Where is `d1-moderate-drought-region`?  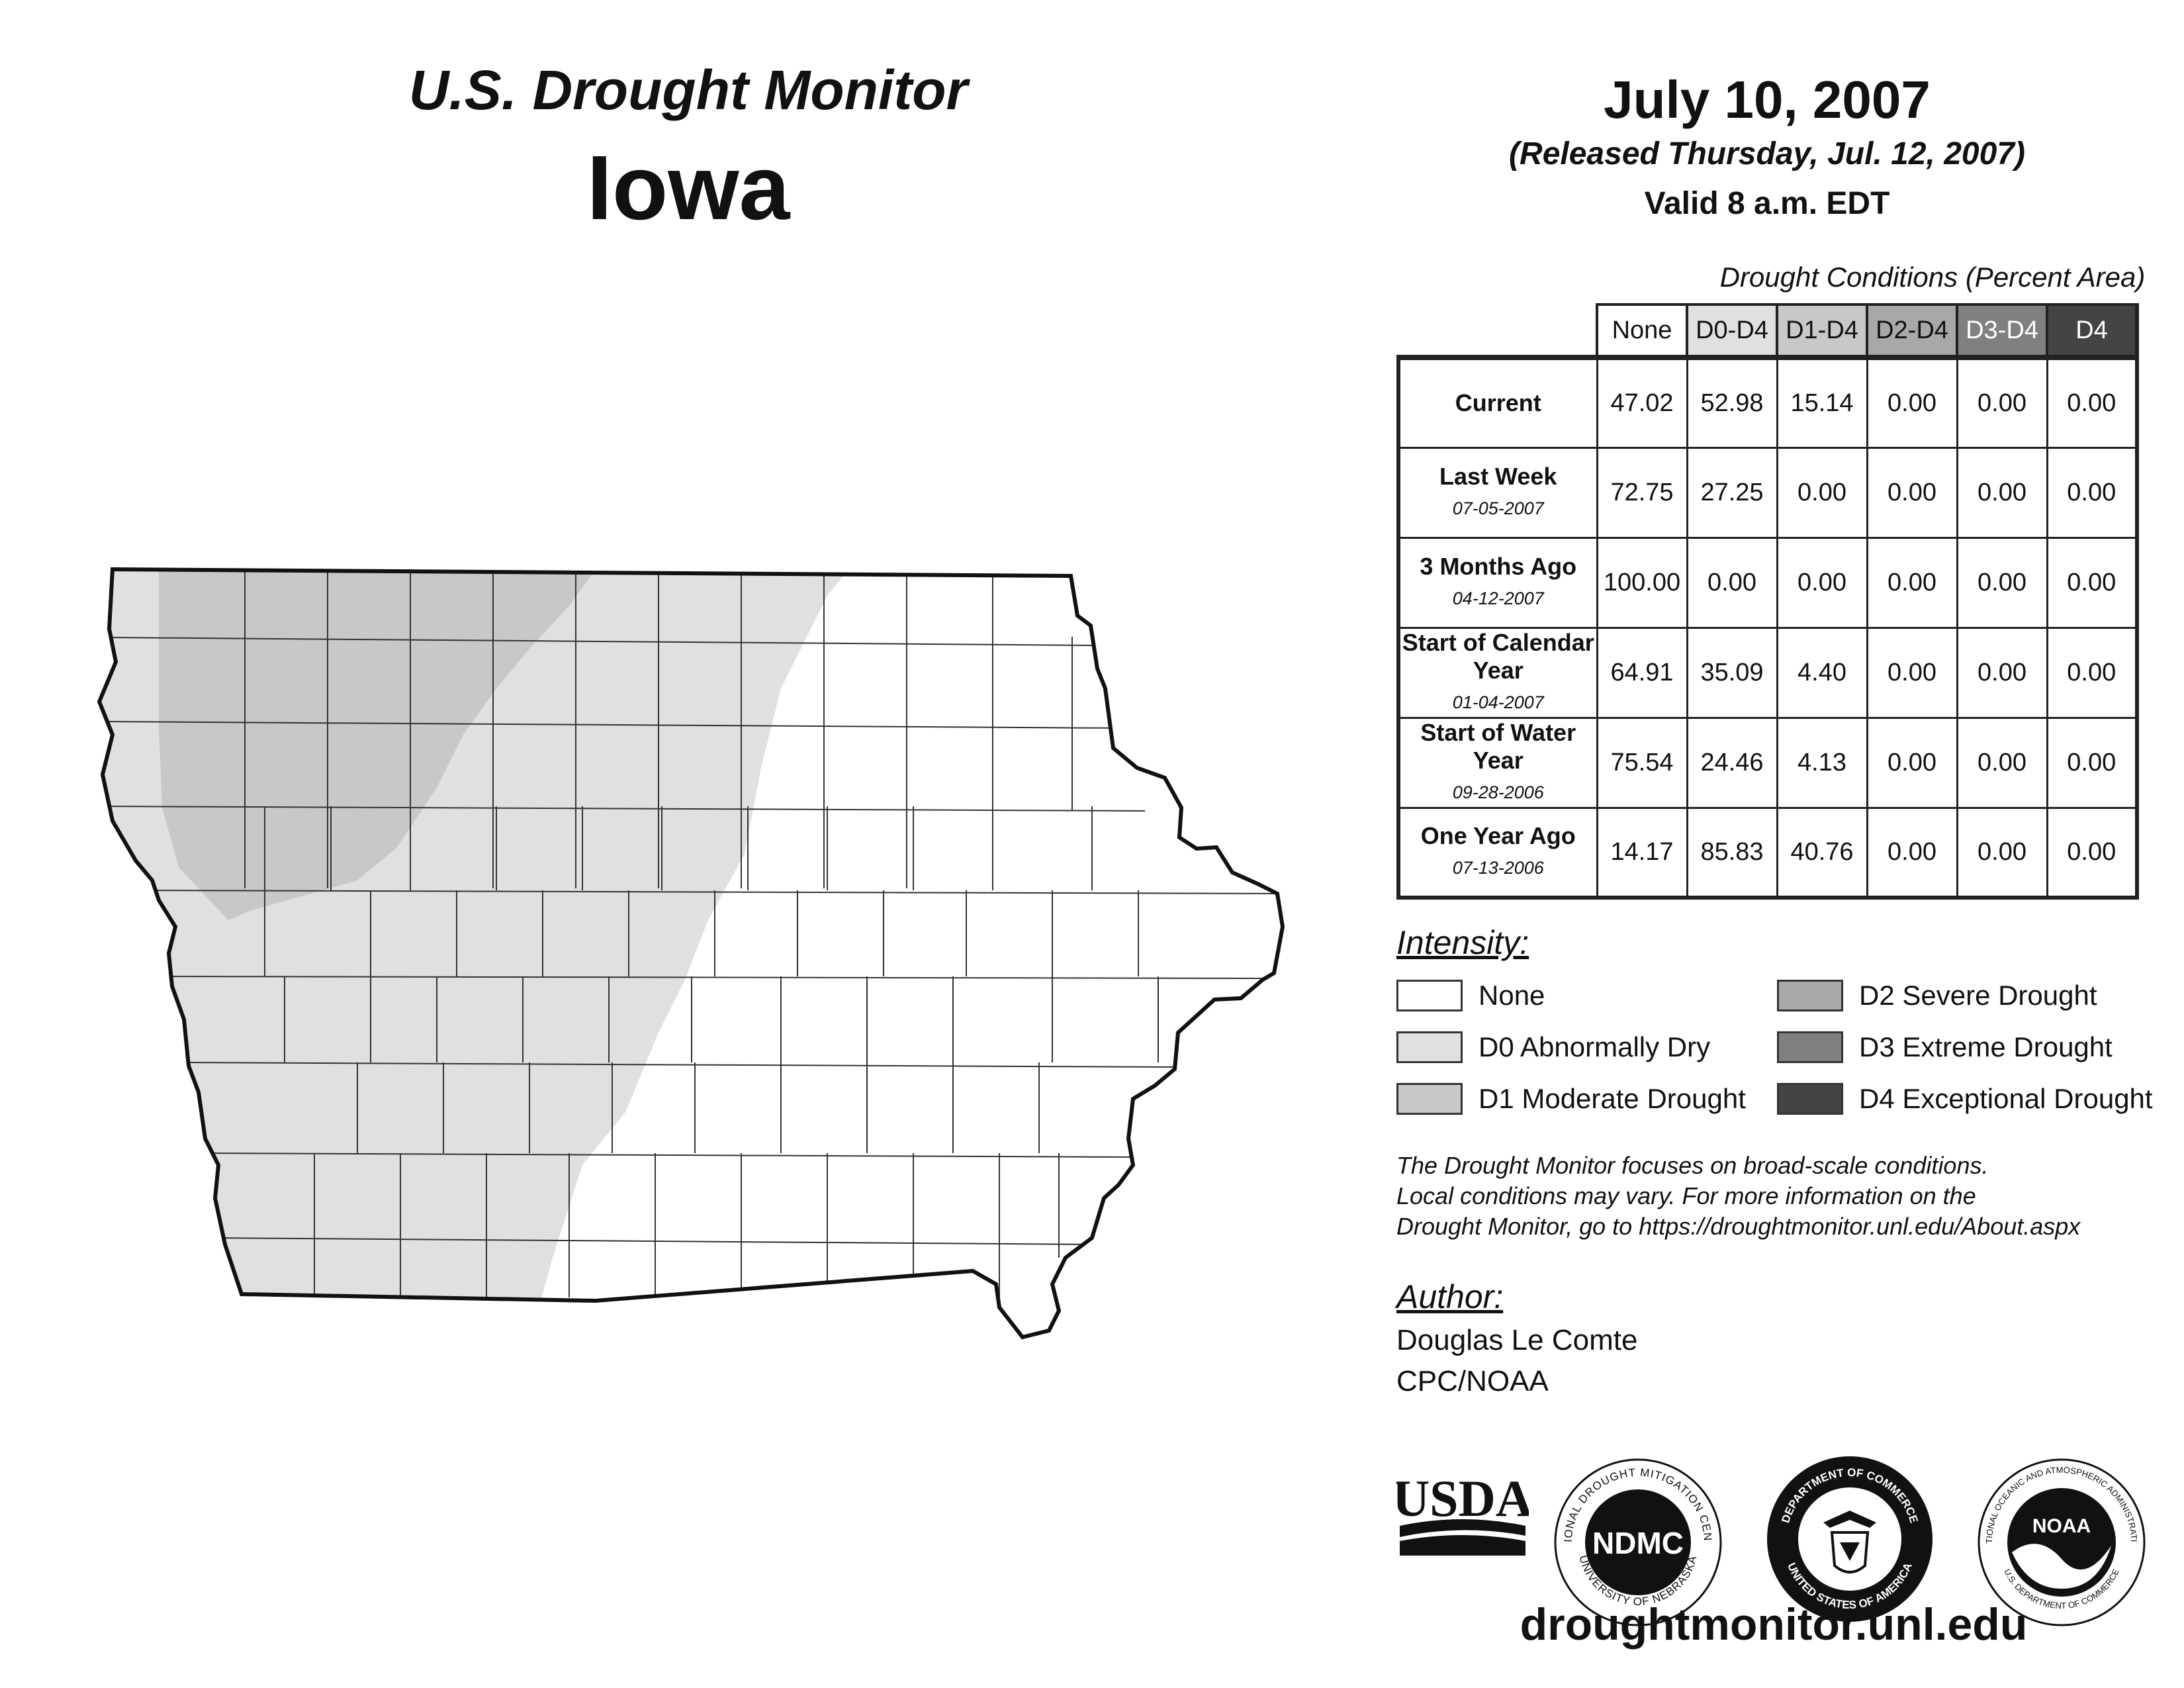 d1-moderate-drought-region is located at coordinates (377, 744).